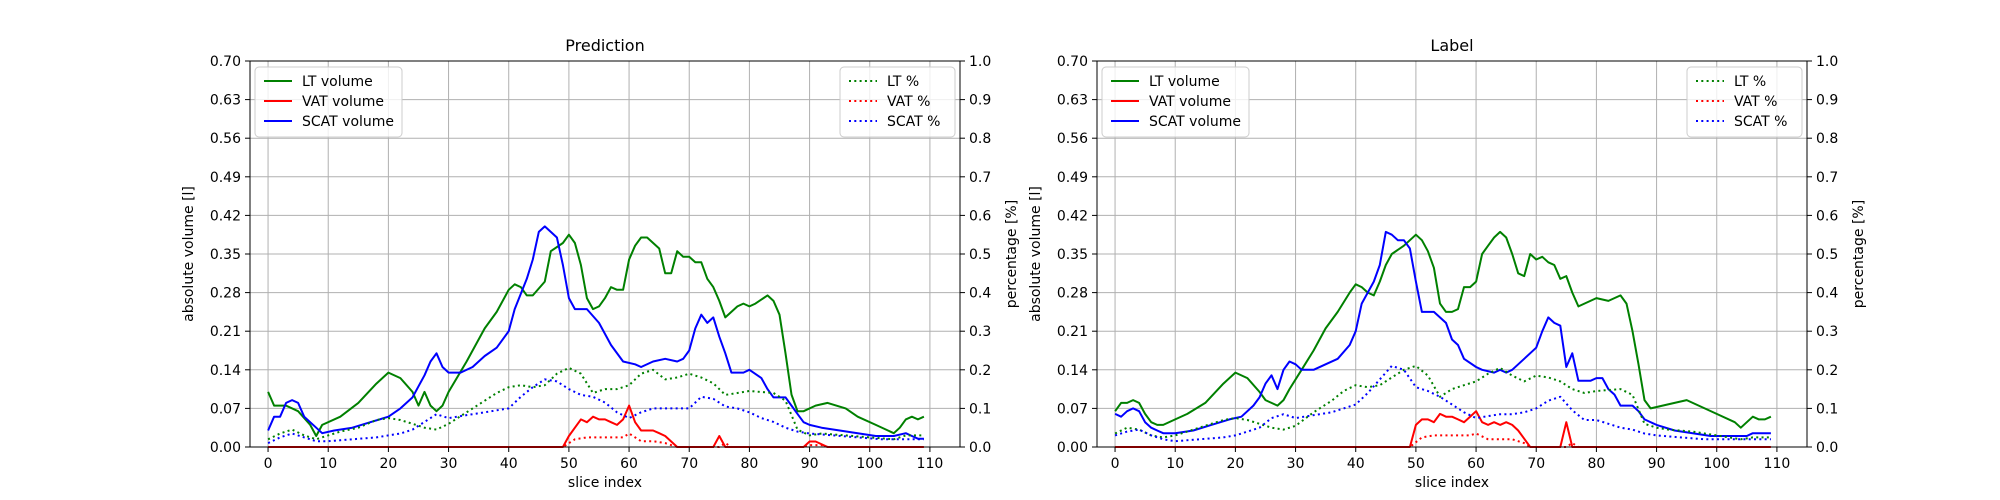 The height and width of the screenshot is (500, 2000). I want to click on legend-entry: LT volume, so click(1184, 82).